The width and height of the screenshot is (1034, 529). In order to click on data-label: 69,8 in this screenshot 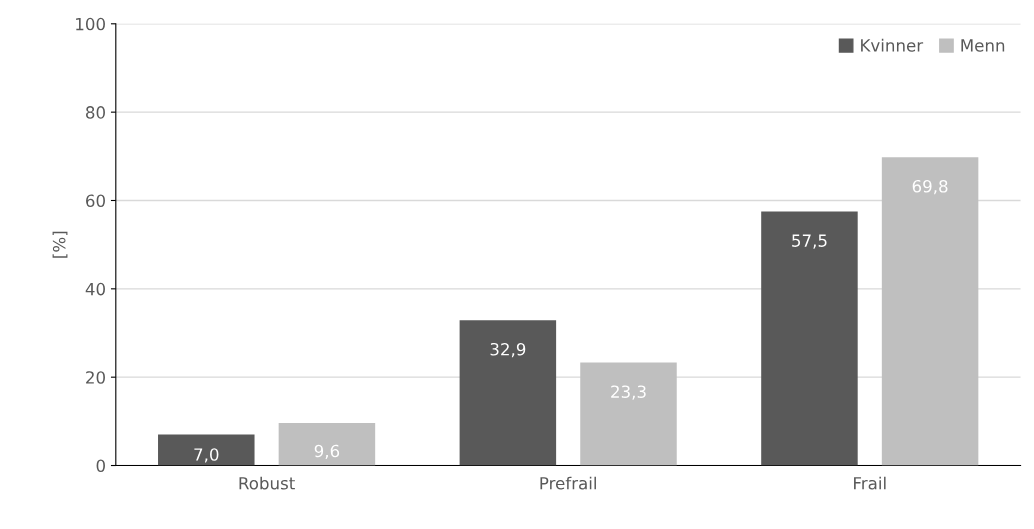, I will do `click(930, 187)`.